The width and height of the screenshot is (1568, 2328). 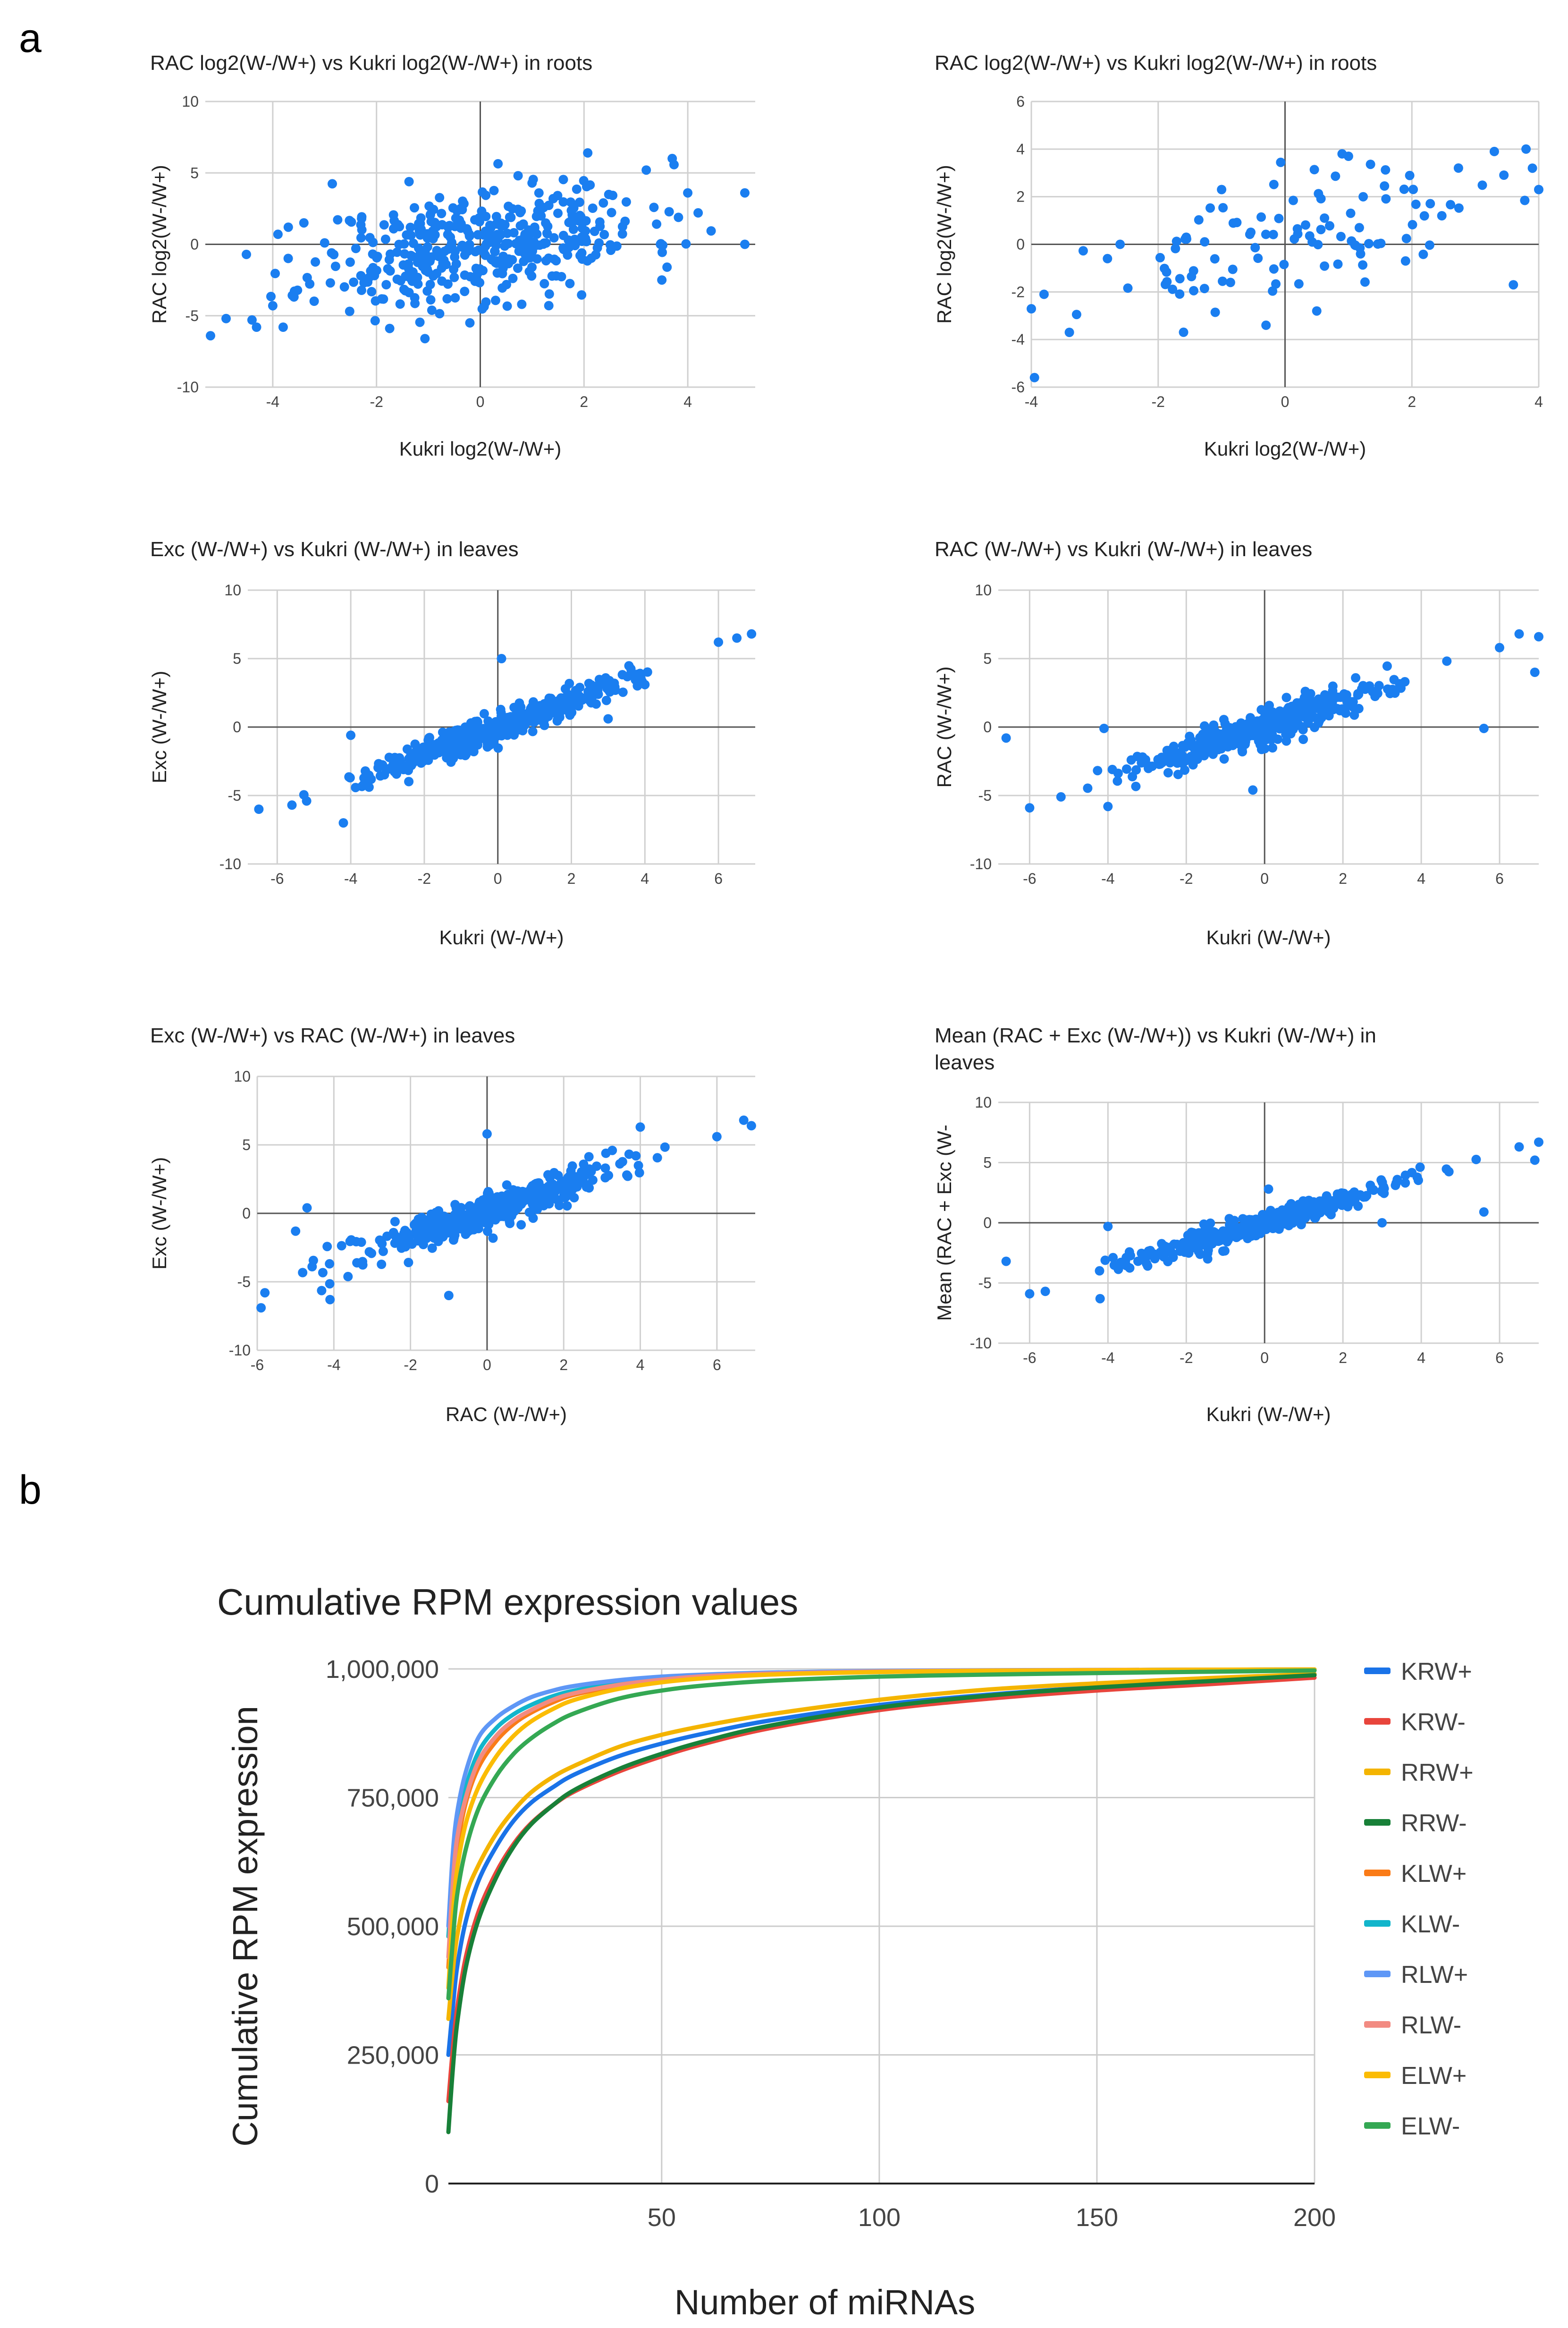 What do you see at coordinates (1378, 1974) in the screenshot?
I see `legend-swatch-rlwplus` at bounding box center [1378, 1974].